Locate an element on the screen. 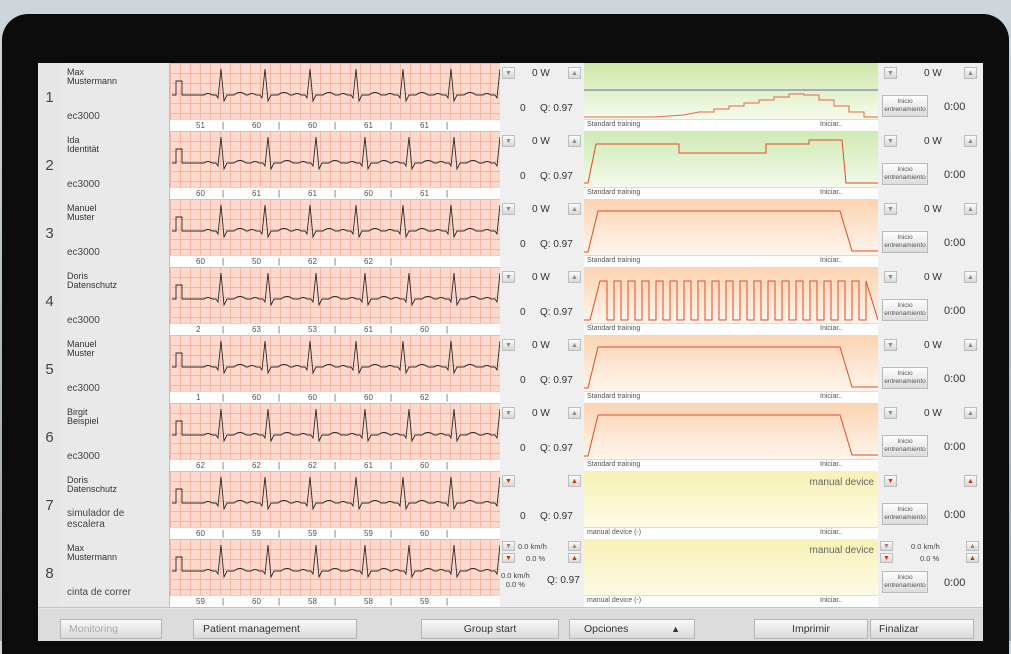 This screenshot has height=654, width=1011. profile-line is located at coordinates (731, 161).